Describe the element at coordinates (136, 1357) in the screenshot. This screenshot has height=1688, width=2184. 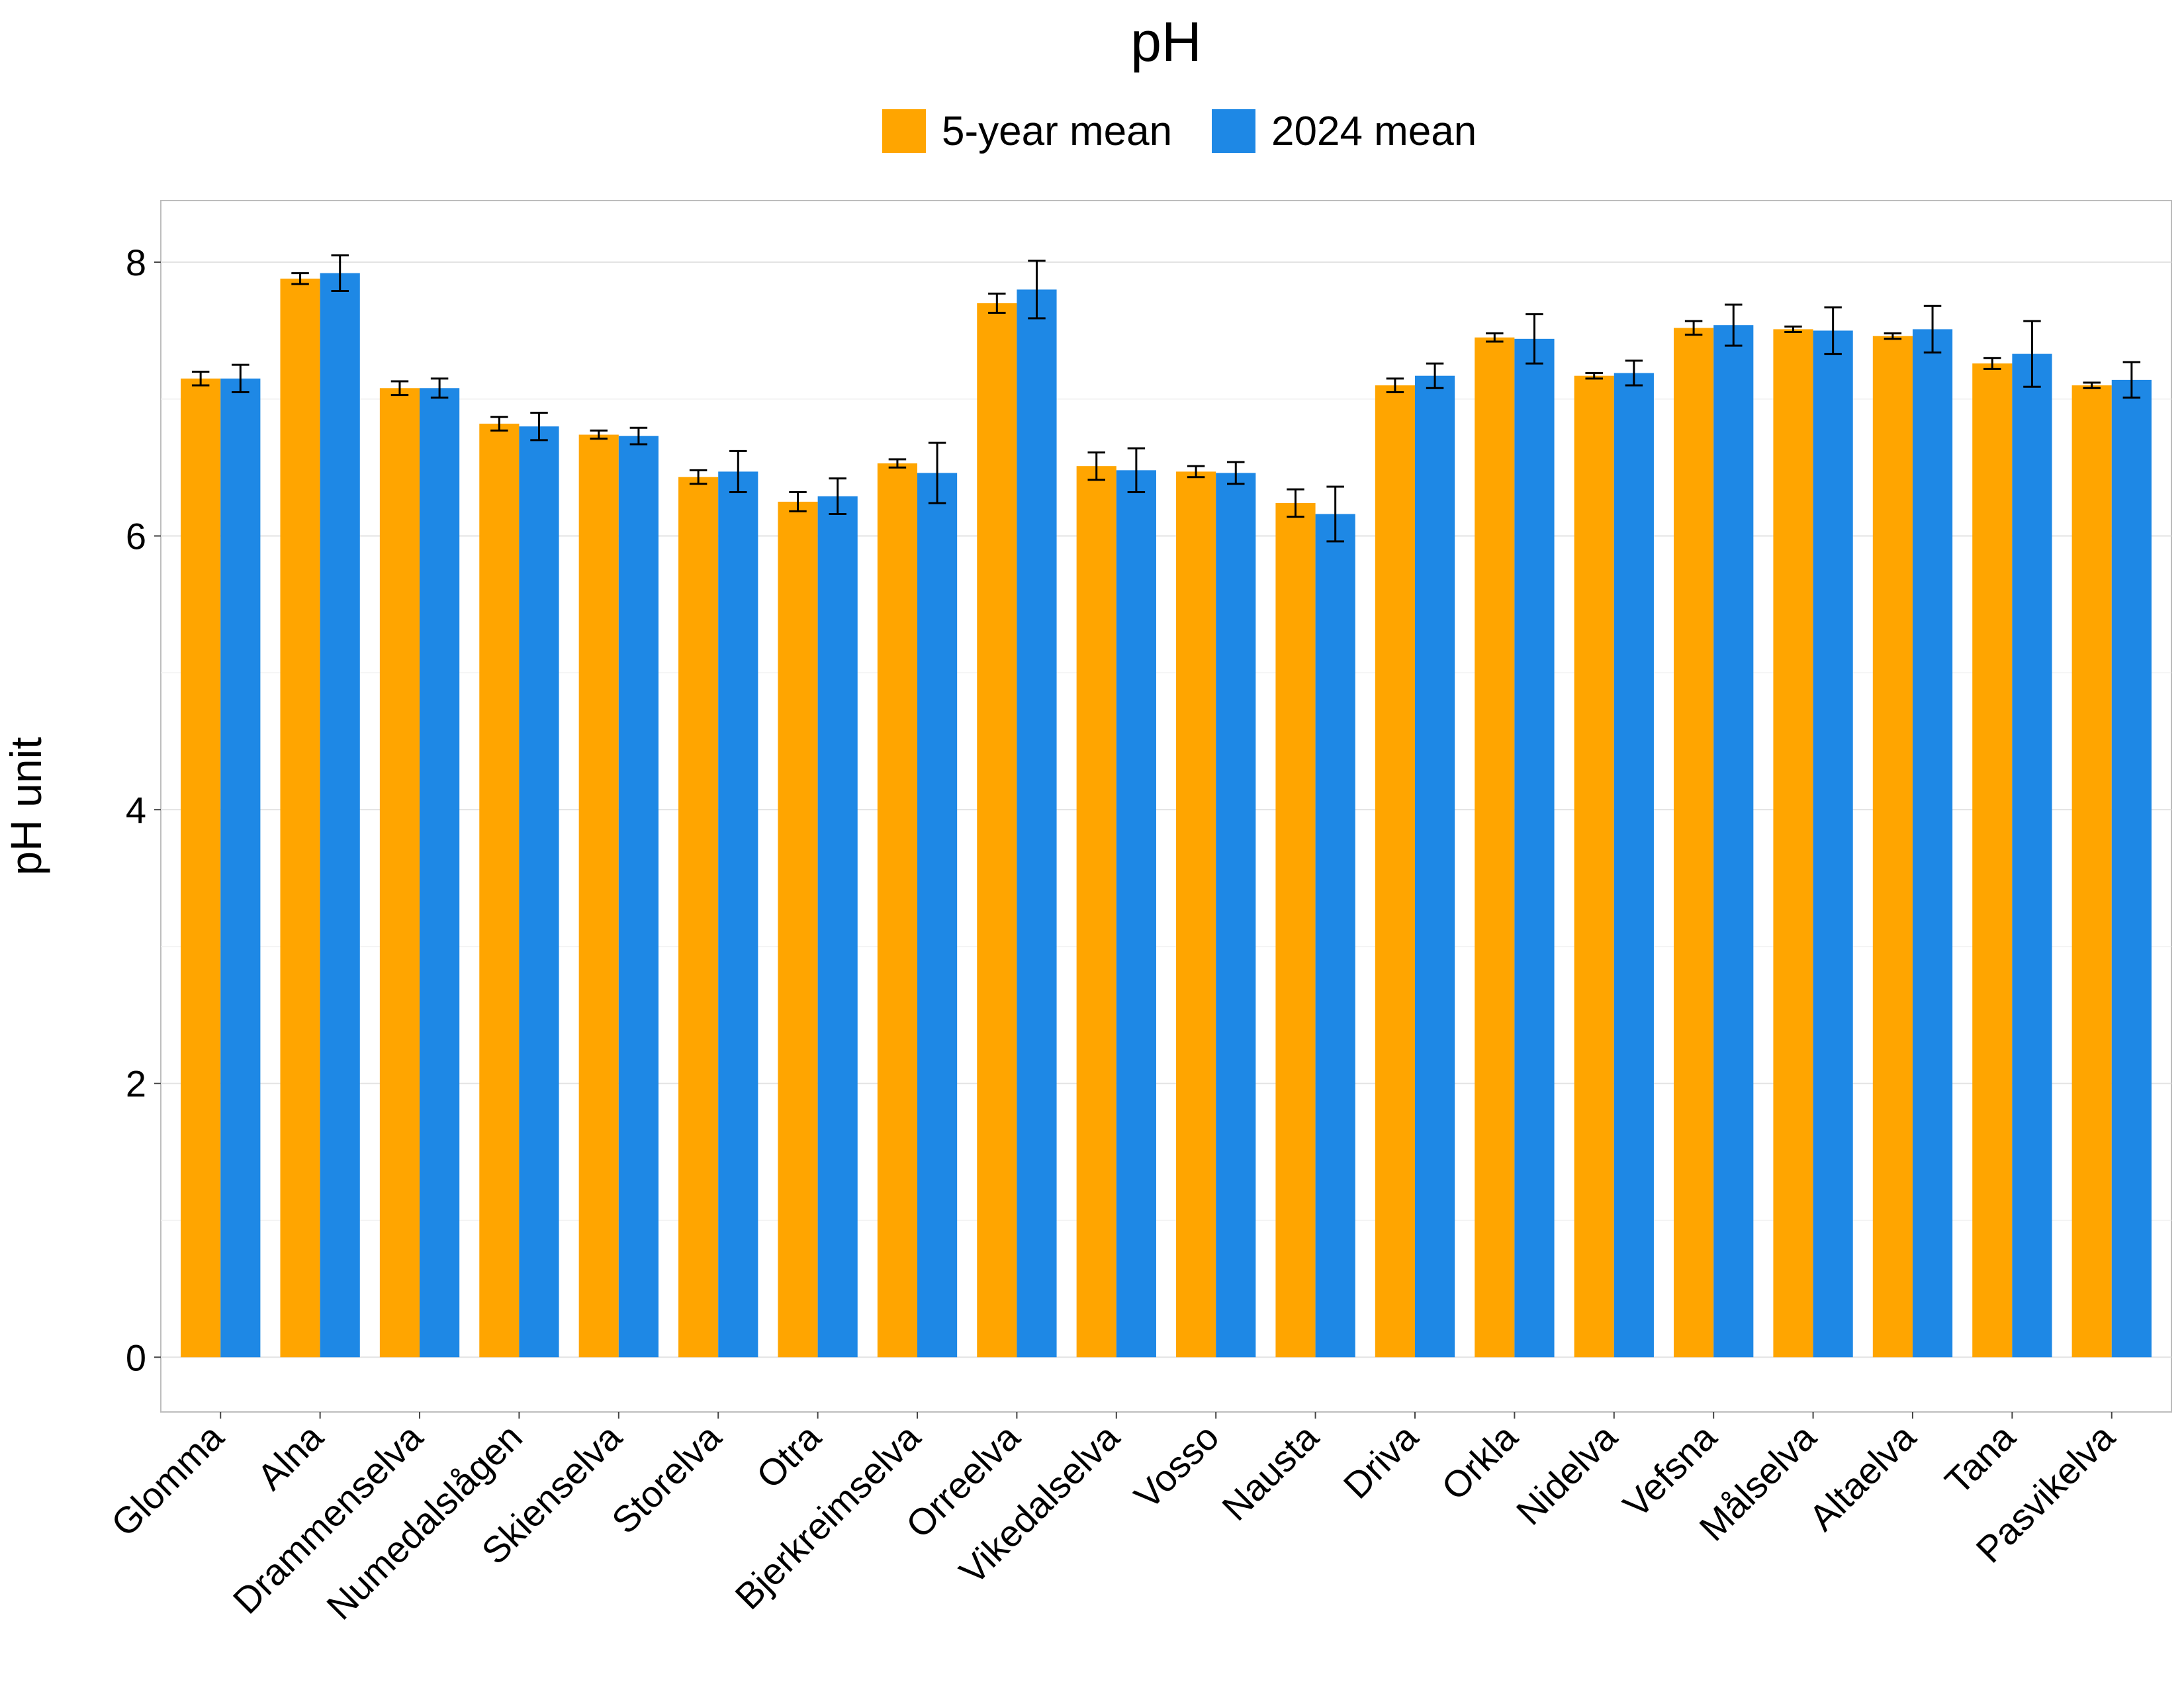
I see `y-tick-label: 0` at that location.